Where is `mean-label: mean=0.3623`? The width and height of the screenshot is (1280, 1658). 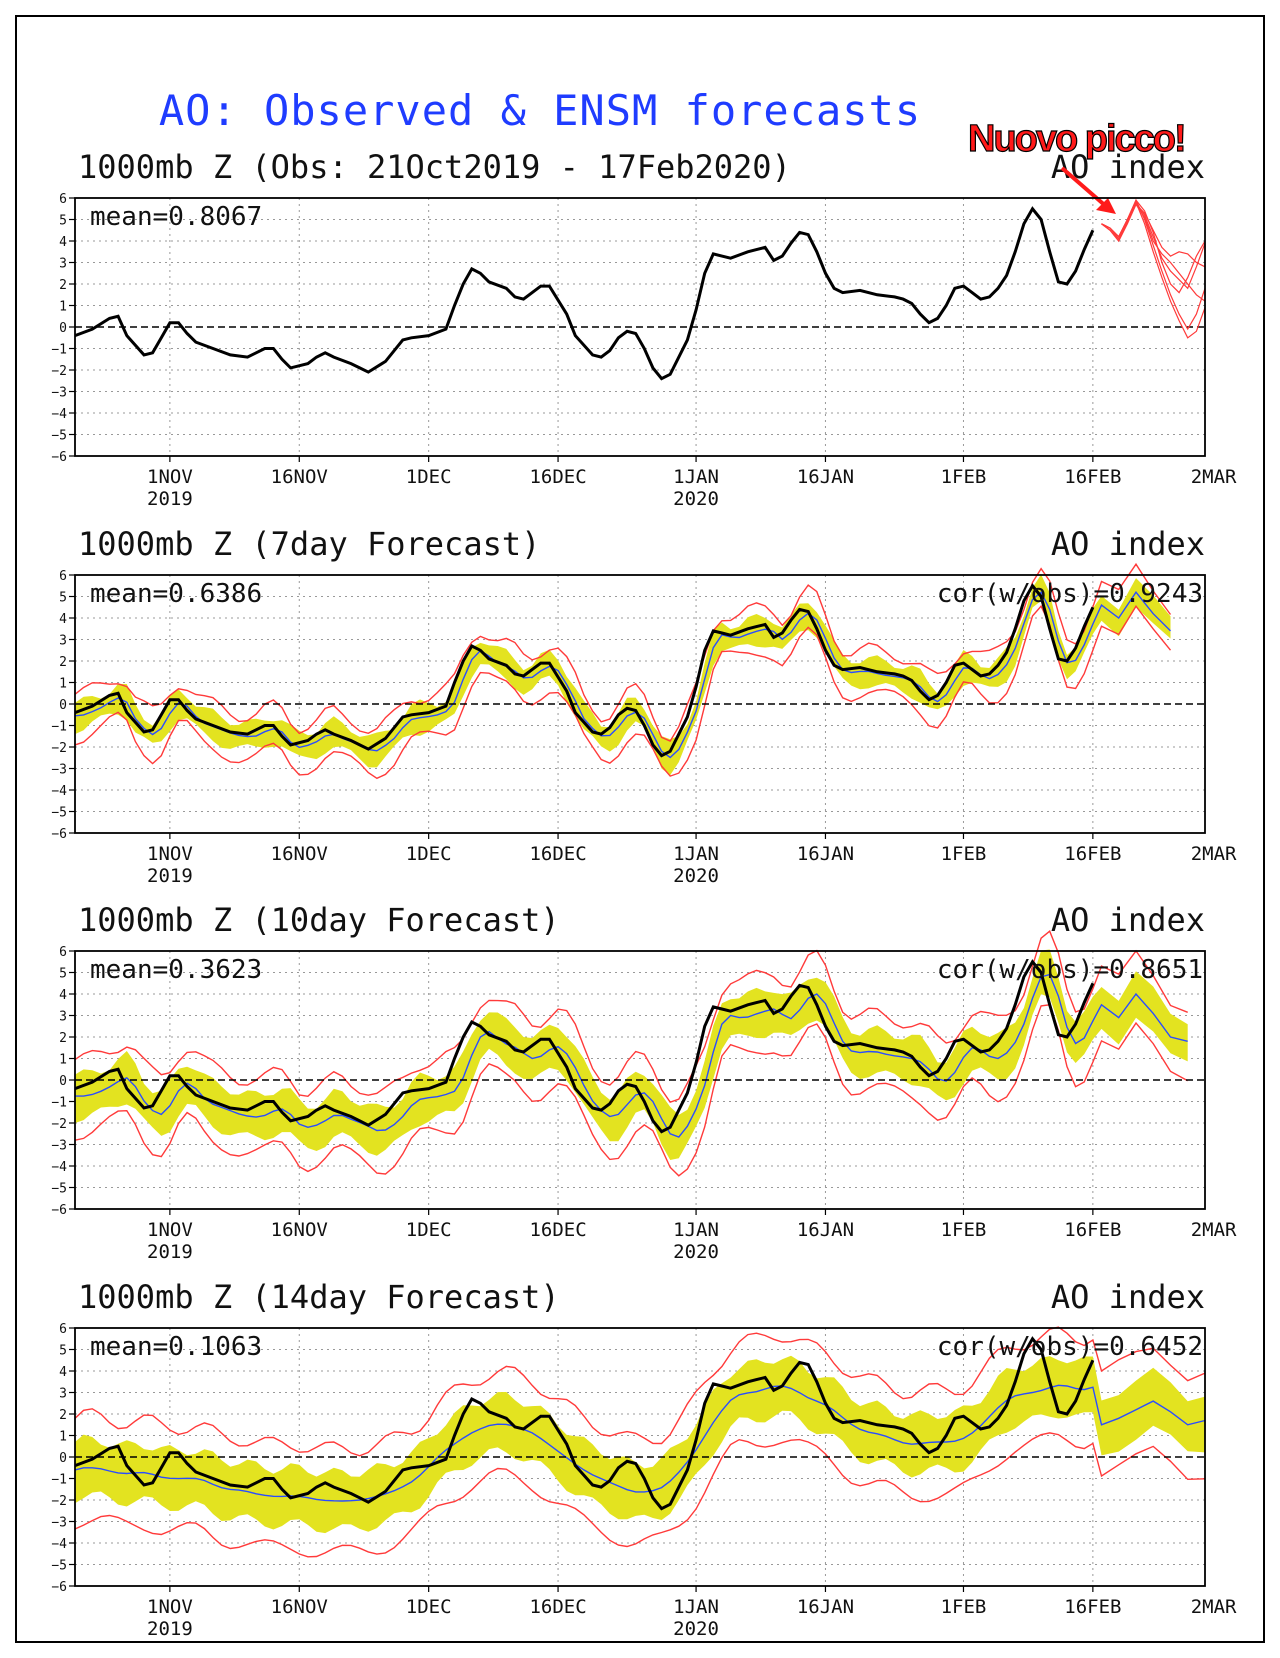 mean-label: mean=0.3623 is located at coordinates (176, 970).